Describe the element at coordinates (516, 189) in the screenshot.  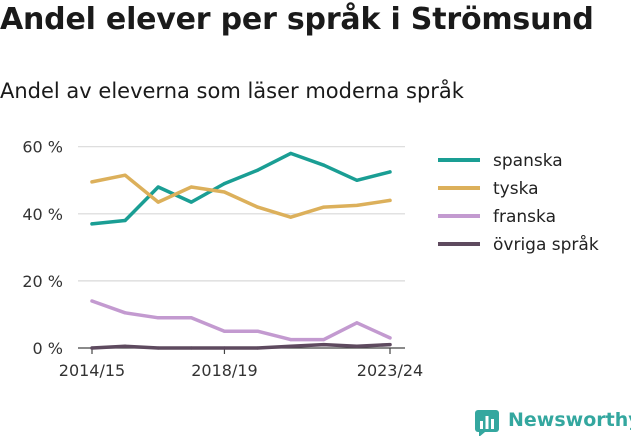
I see `legend-label: tyska` at that location.